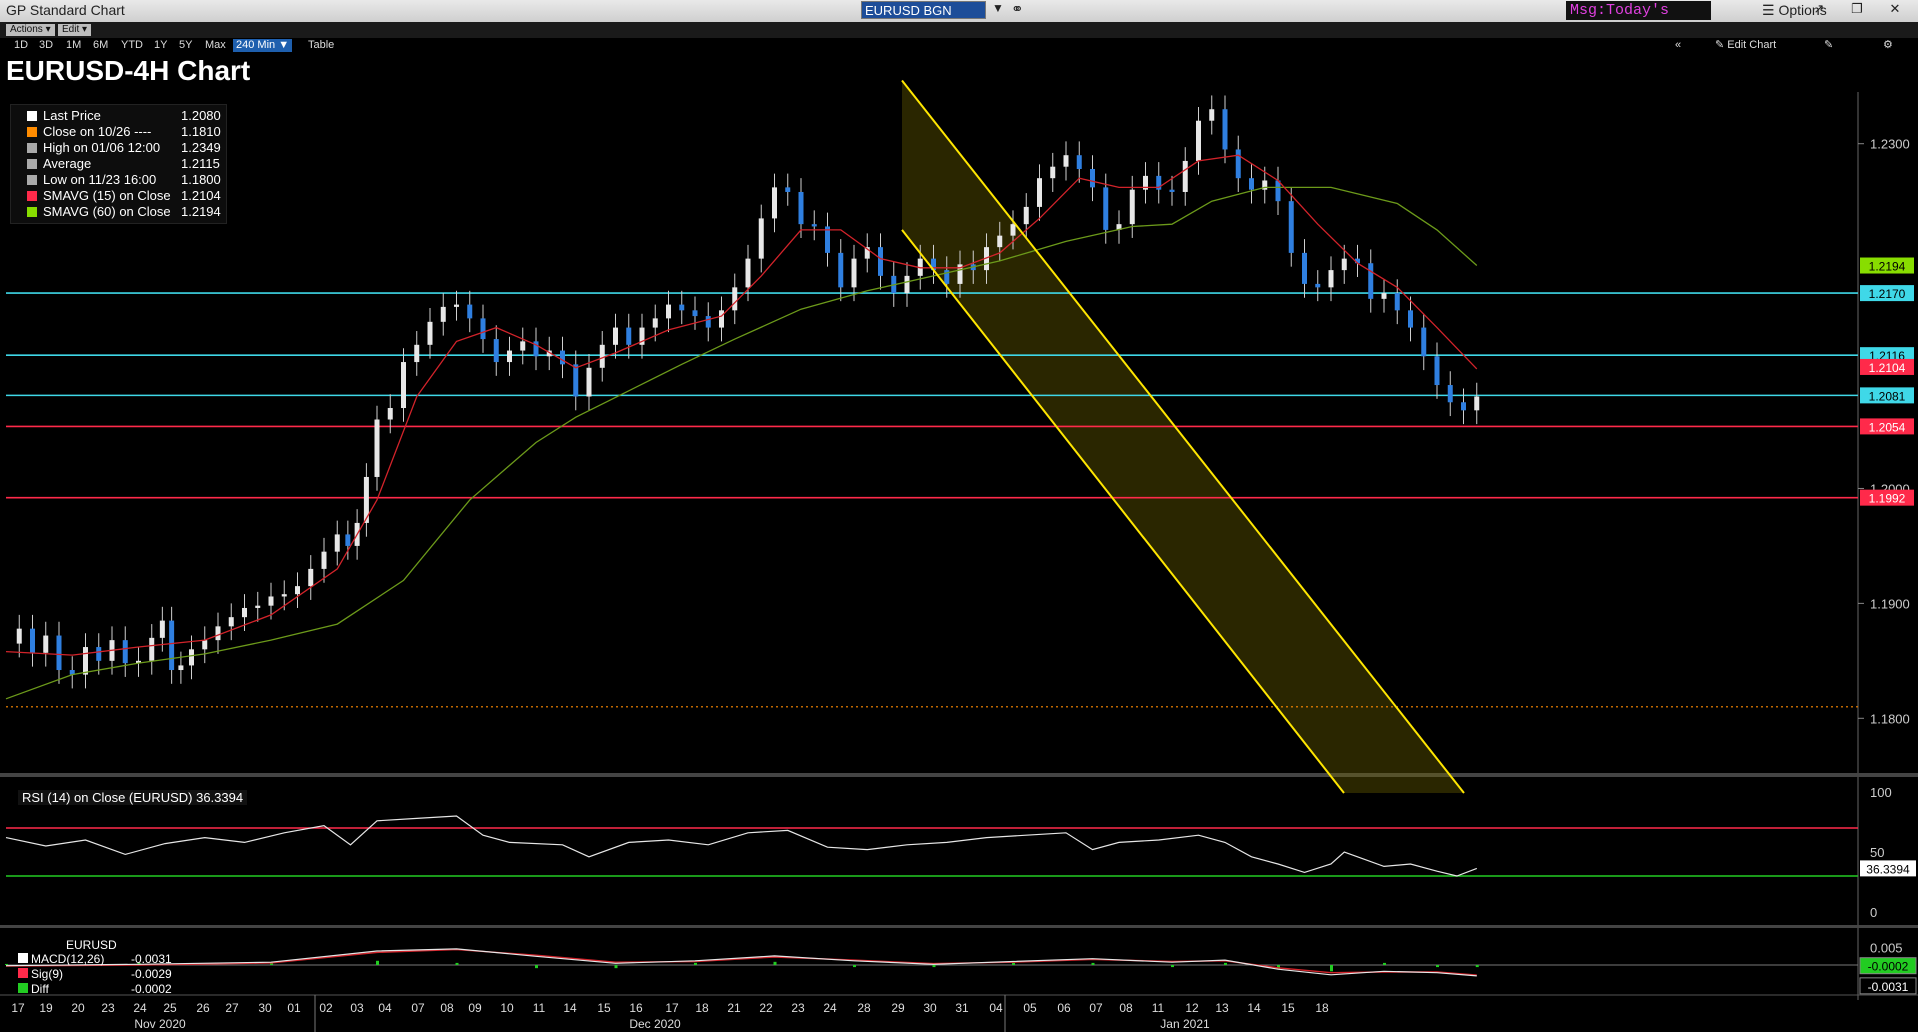 This screenshot has height=1032, width=1918. I want to click on legend-label: Average, so click(67, 163).